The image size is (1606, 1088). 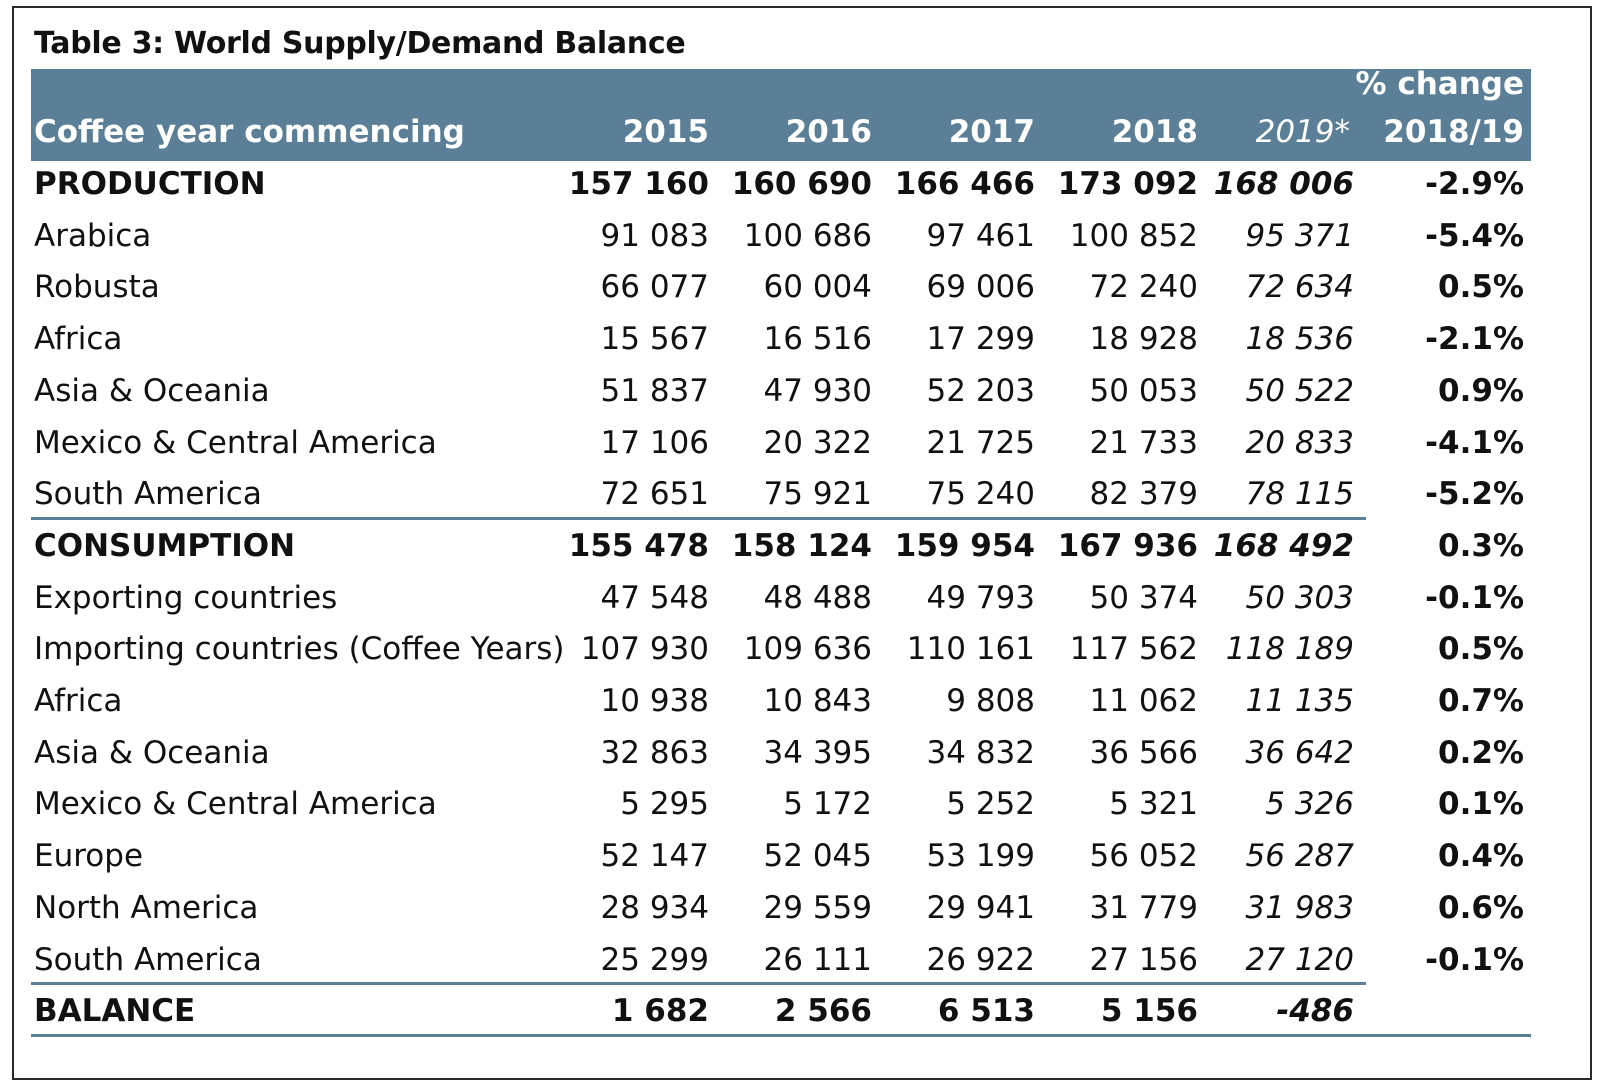 What do you see at coordinates (817, 442) in the screenshot?
I see `cell-value: 20 322` at bounding box center [817, 442].